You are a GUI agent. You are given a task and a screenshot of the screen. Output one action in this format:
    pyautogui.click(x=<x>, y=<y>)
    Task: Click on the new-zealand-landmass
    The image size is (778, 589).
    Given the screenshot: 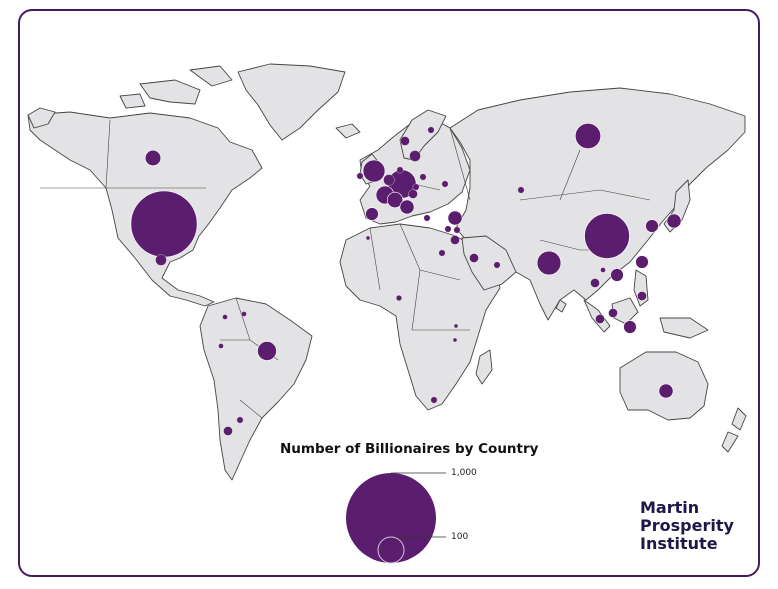 What is the action you would take?
    pyautogui.click(x=734, y=430)
    